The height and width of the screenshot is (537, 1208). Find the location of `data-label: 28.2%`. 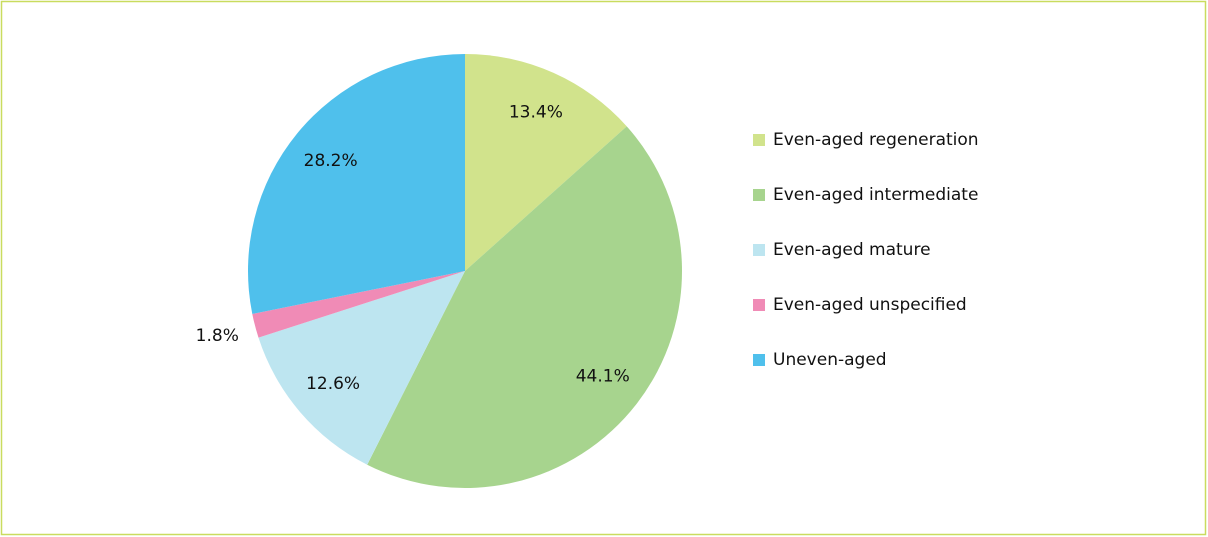

data-label: 28.2% is located at coordinates (331, 161).